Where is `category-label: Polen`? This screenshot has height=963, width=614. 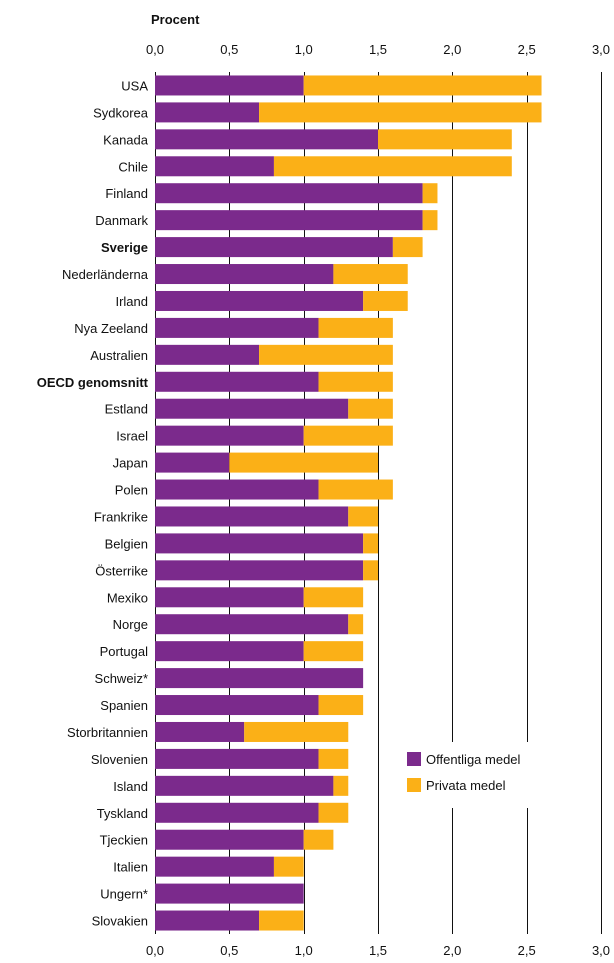 category-label: Polen is located at coordinates (131, 490).